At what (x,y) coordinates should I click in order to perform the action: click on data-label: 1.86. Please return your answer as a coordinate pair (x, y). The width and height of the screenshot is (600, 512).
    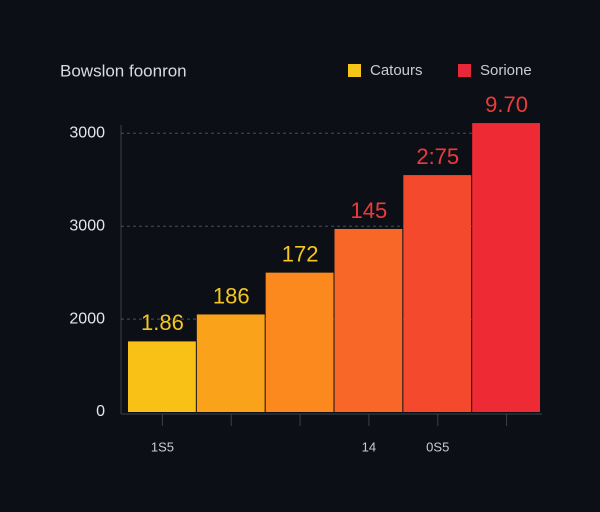
    Looking at the image, I should click on (162, 322).